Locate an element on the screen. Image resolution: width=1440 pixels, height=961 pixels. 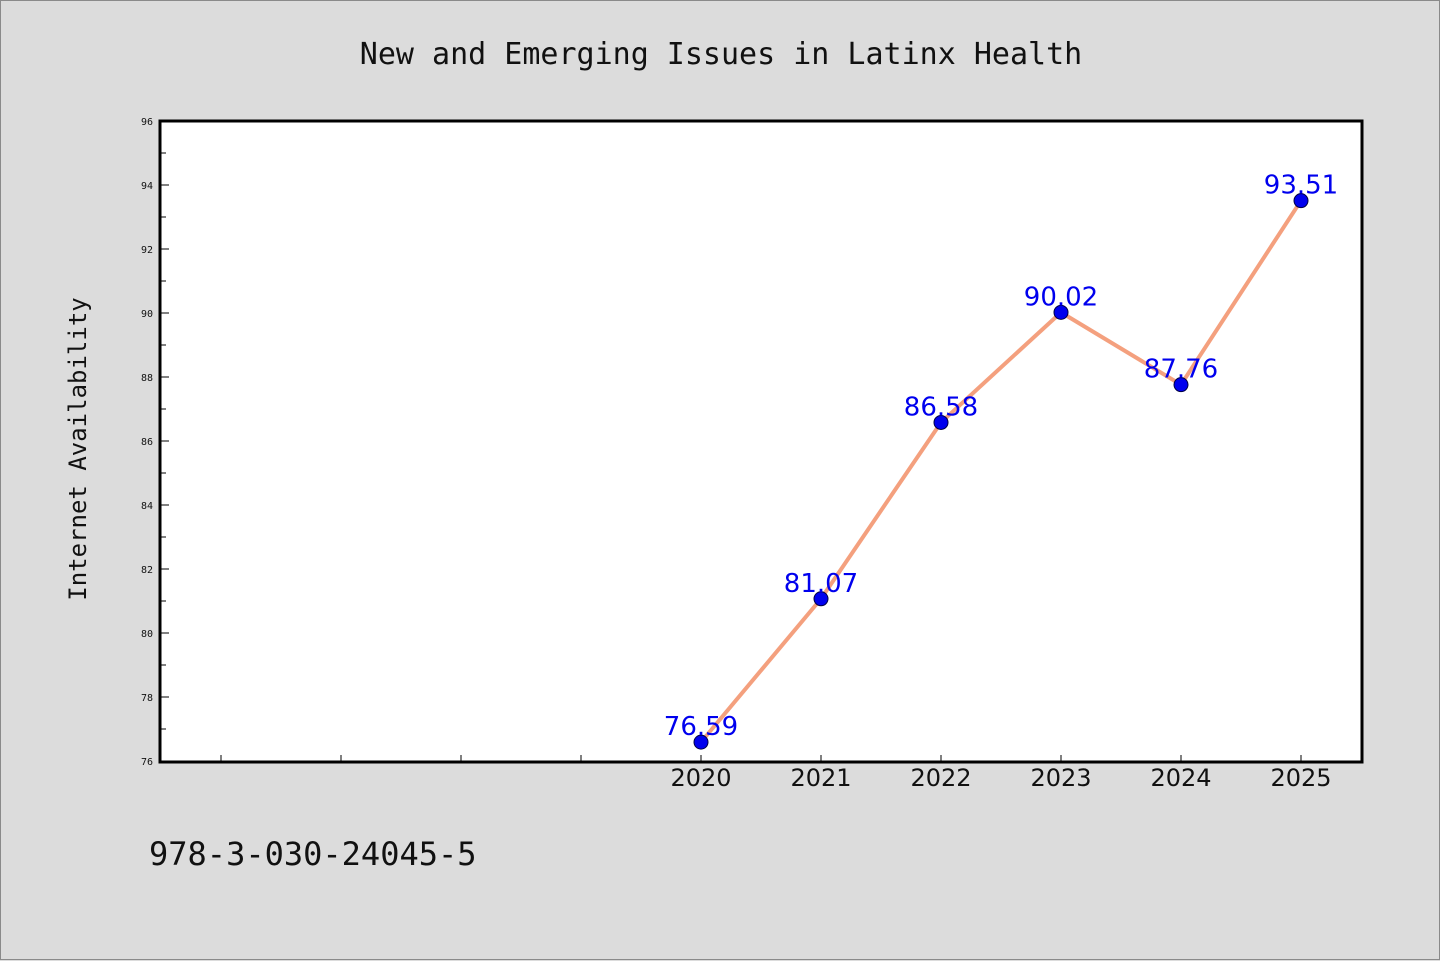
x-tick-label: 2025 is located at coordinates (1300, 778).